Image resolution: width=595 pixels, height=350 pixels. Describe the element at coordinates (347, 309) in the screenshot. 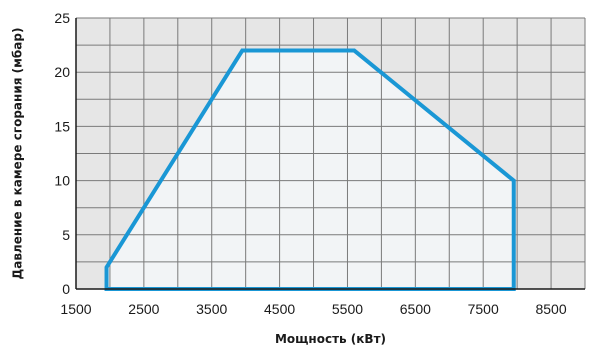

I see `x-tick-label: 5500` at that location.